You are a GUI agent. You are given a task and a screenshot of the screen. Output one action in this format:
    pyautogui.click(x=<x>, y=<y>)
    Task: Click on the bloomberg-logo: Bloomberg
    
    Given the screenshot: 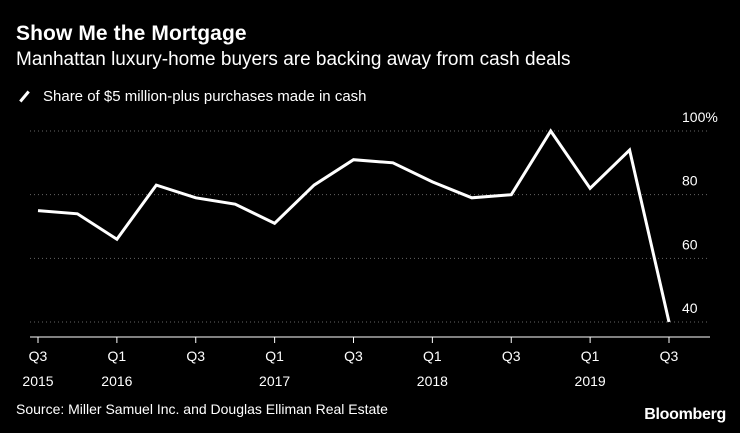 What is the action you would take?
    pyautogui.click(x=685, y=414)
    